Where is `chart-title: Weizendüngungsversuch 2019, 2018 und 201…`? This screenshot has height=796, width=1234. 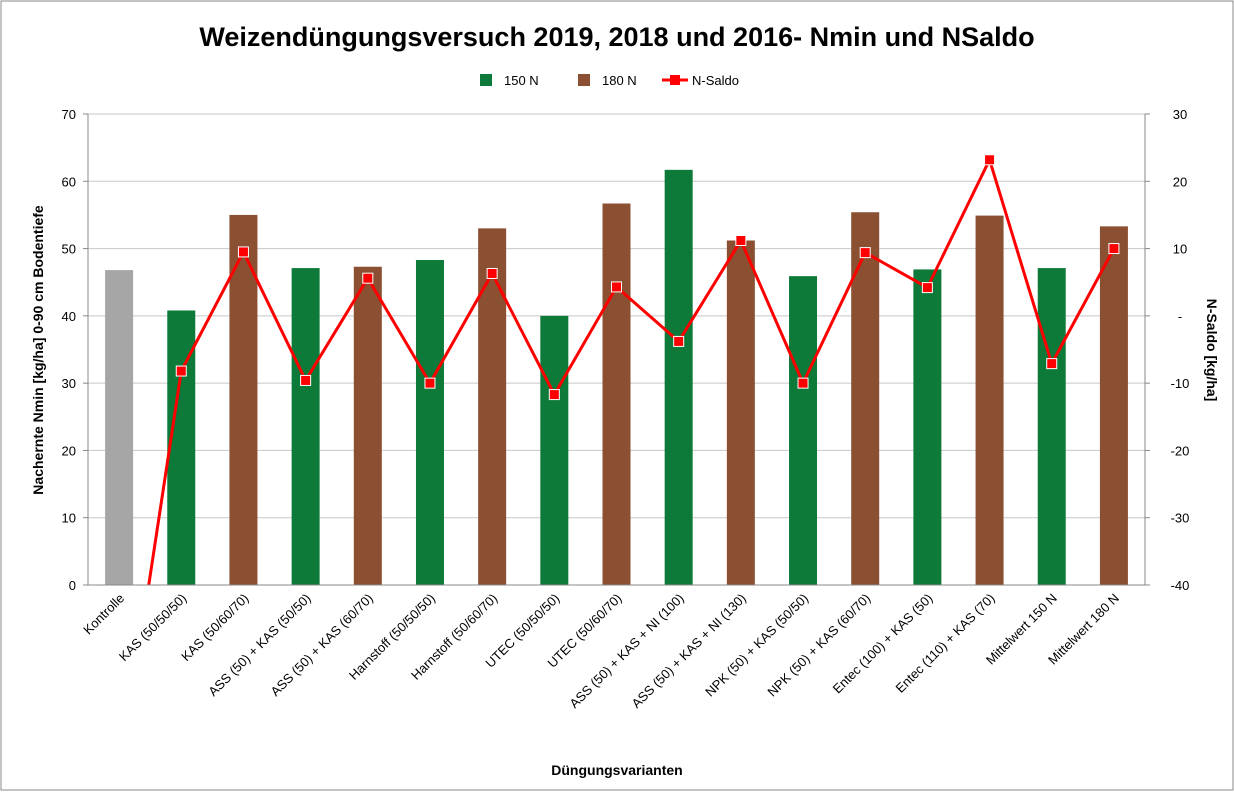 chart-title: Weizendüngungsversuch 2019, 2018 und 201… is located at coordinates (616, 37).